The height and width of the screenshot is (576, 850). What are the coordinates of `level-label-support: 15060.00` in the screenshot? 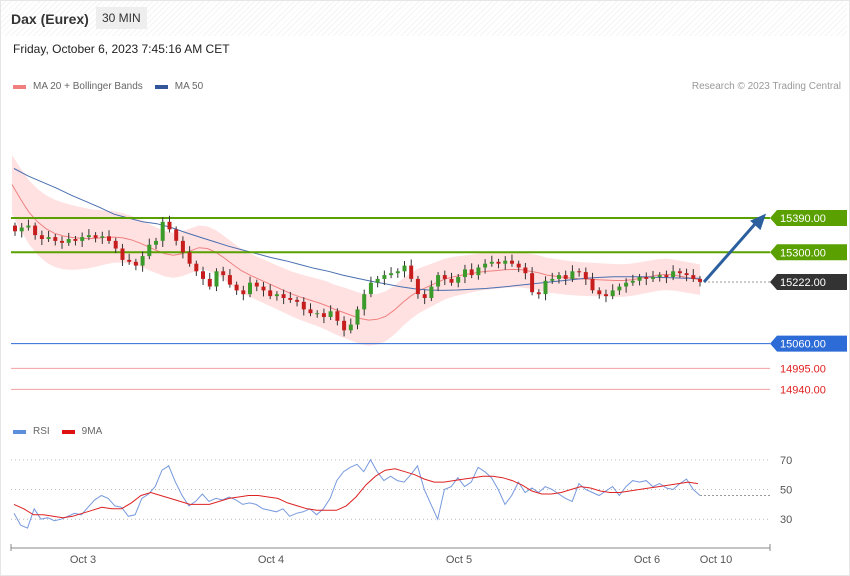 It's located at (803, 345).